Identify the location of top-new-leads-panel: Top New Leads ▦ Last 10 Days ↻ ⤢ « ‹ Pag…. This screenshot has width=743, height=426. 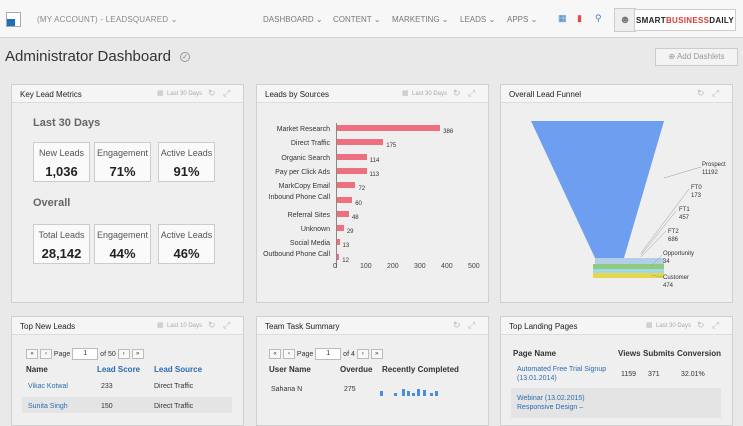
(127, 371).